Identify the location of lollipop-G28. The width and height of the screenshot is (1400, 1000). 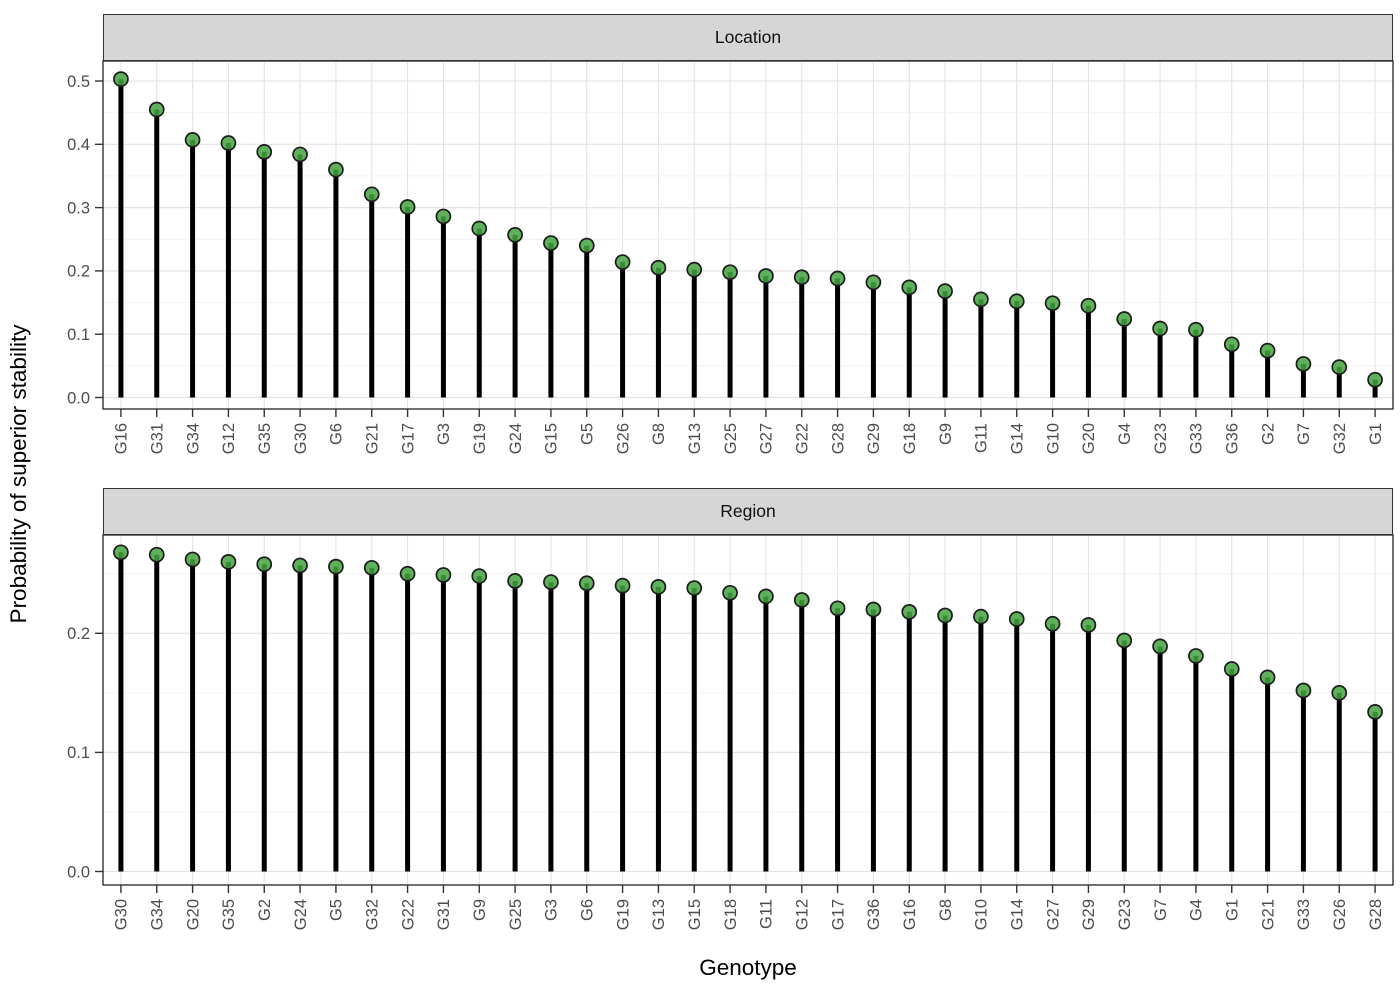
(837, 334).